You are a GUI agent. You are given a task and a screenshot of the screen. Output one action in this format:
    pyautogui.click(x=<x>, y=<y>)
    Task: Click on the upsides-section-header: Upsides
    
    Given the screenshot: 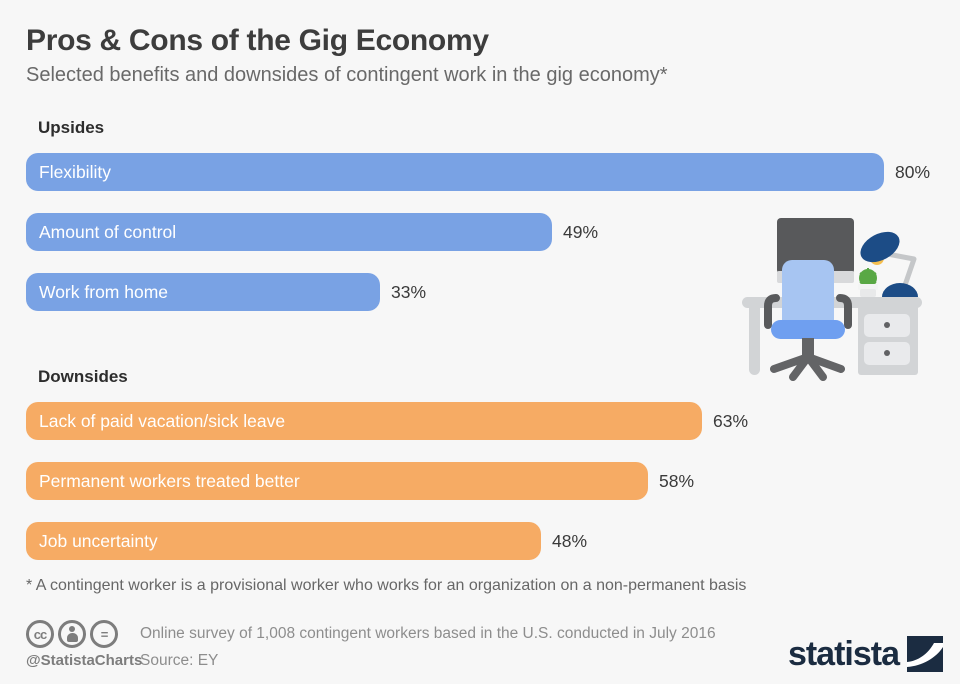 What is the action you would take?
    pyautogui.click(x=71, y=127)
    